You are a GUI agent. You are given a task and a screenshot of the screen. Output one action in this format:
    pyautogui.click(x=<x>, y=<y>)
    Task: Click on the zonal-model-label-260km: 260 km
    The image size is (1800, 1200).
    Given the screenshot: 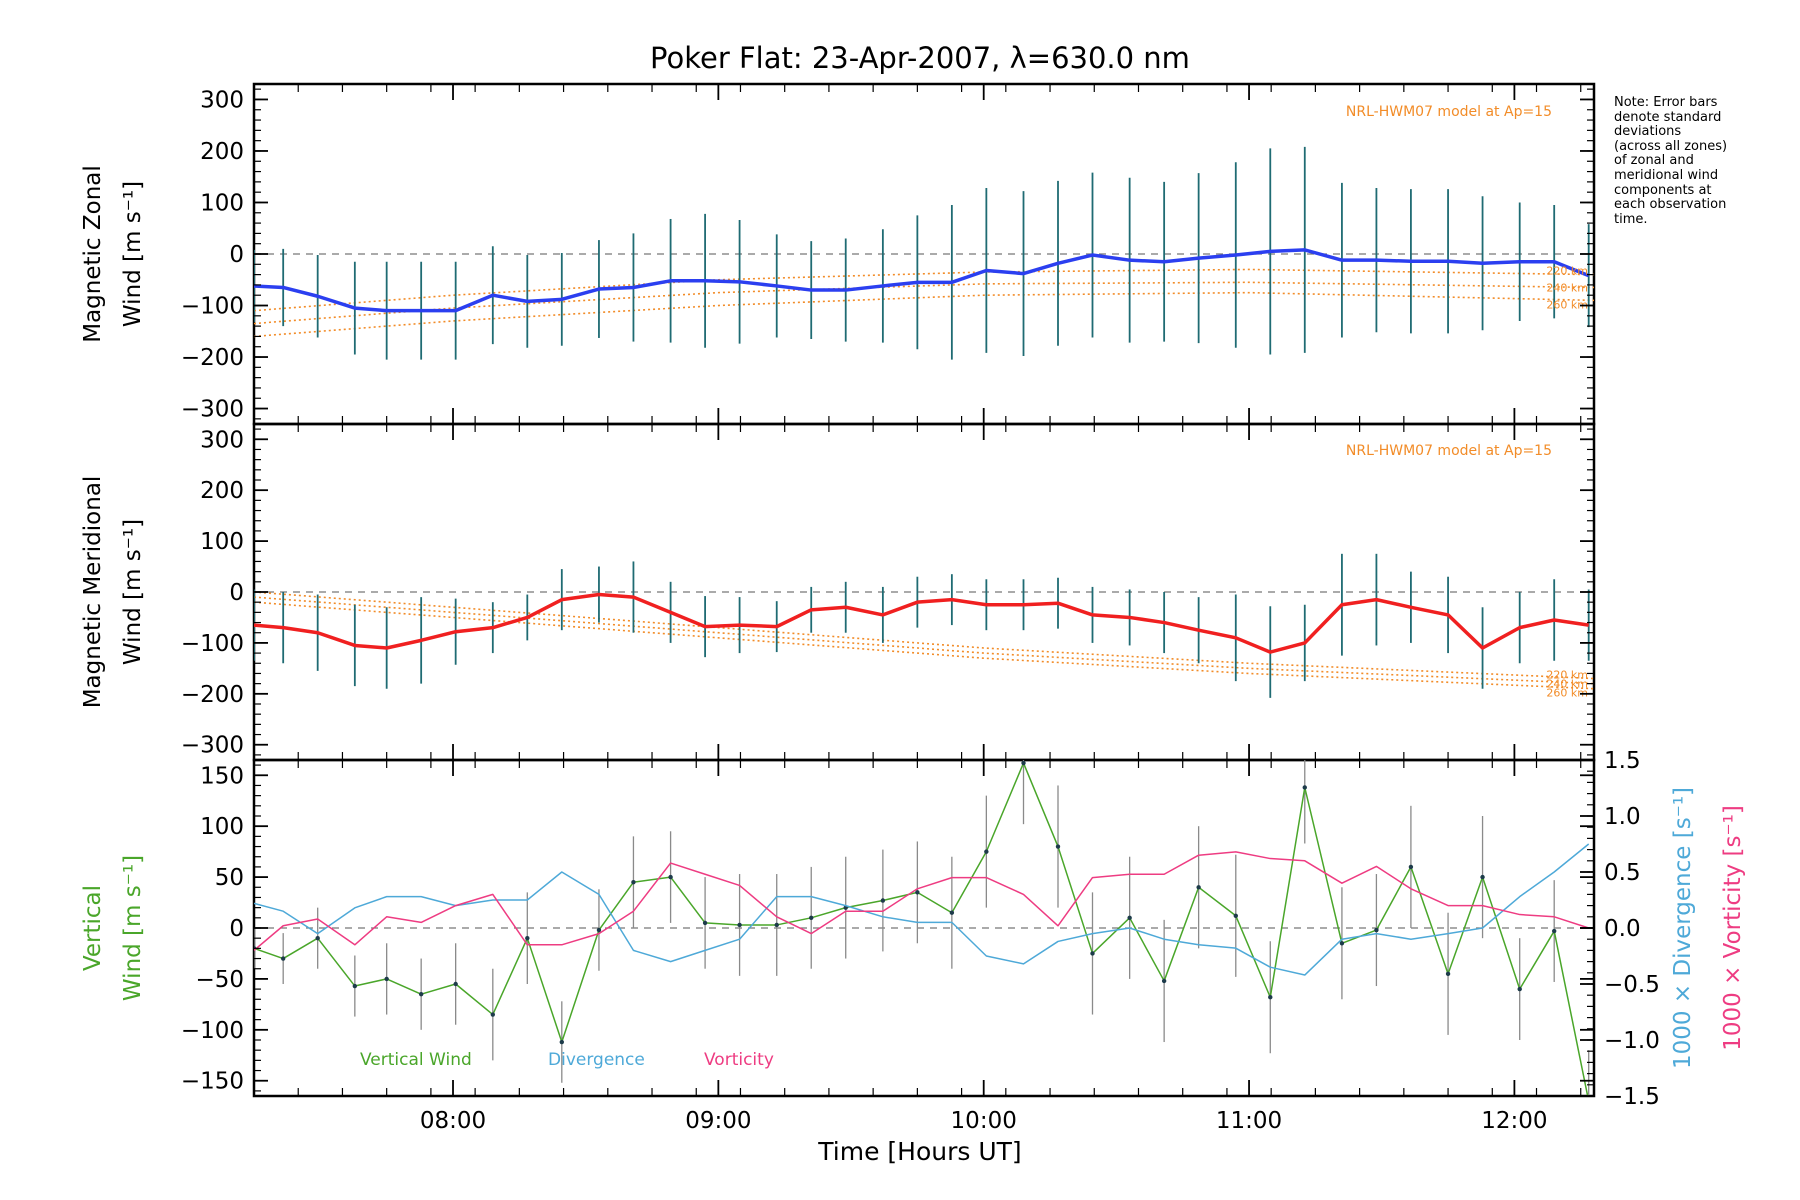 What is the action you would take?
    pyautogui.click(x=1567, y=304)
    